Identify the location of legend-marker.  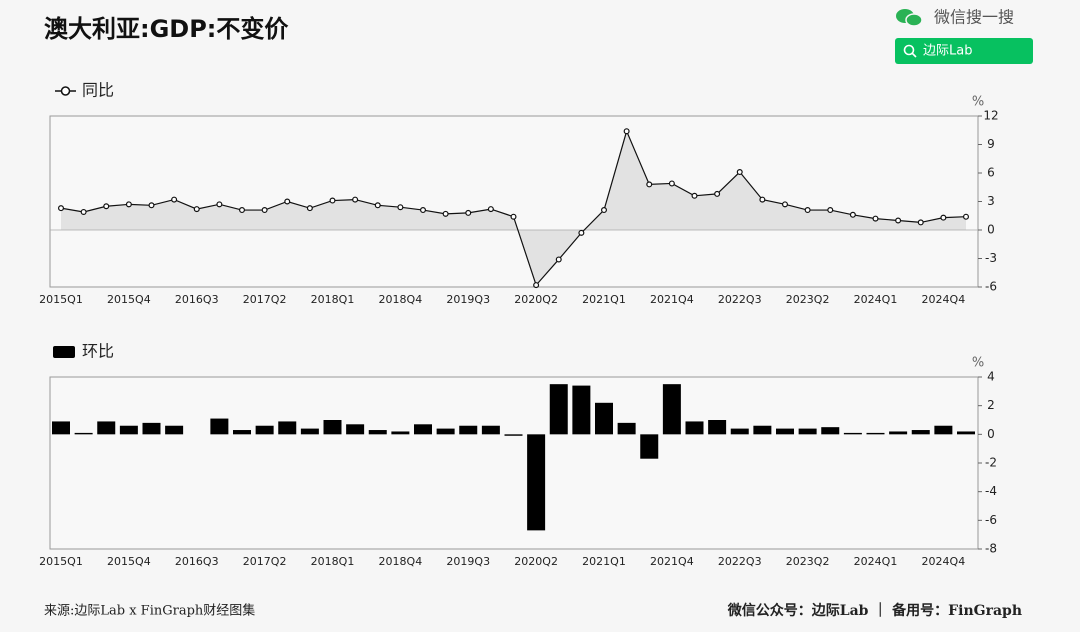
(65, 91).